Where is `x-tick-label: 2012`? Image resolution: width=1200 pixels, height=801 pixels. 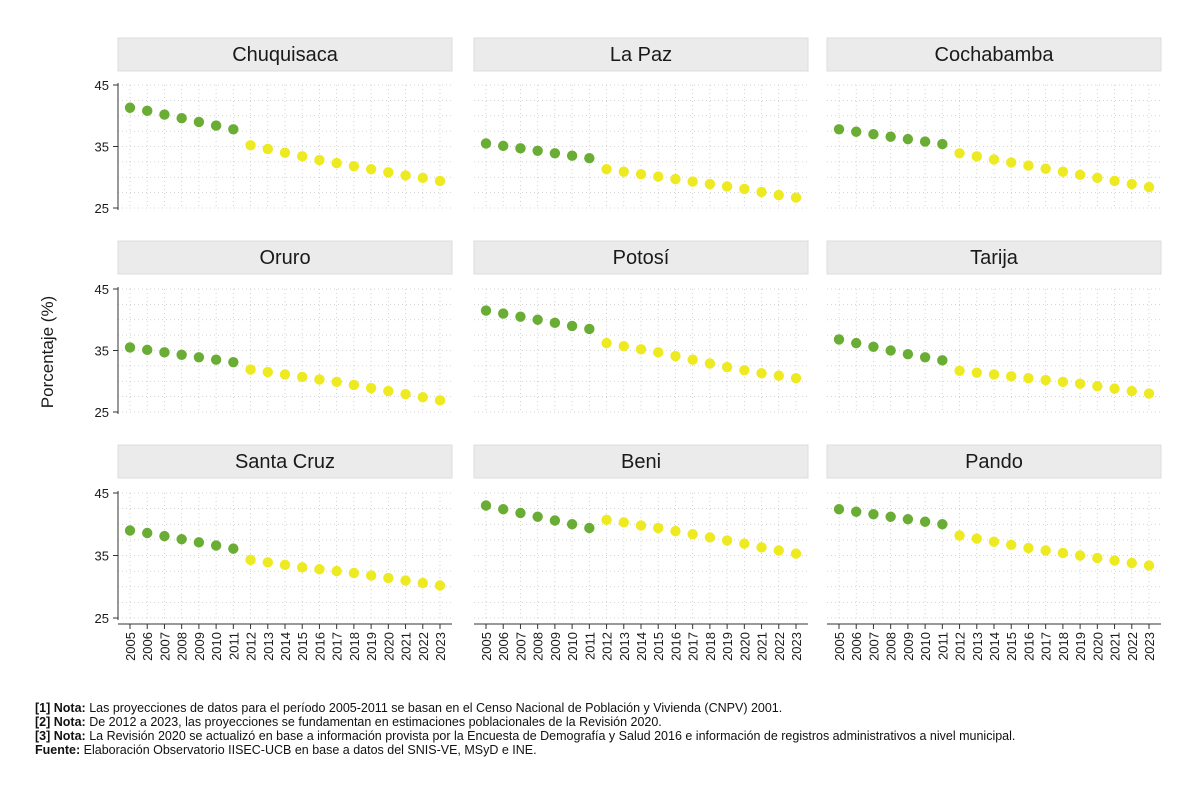 x-tick-label: 2012 is located at coordinates (960, 646).